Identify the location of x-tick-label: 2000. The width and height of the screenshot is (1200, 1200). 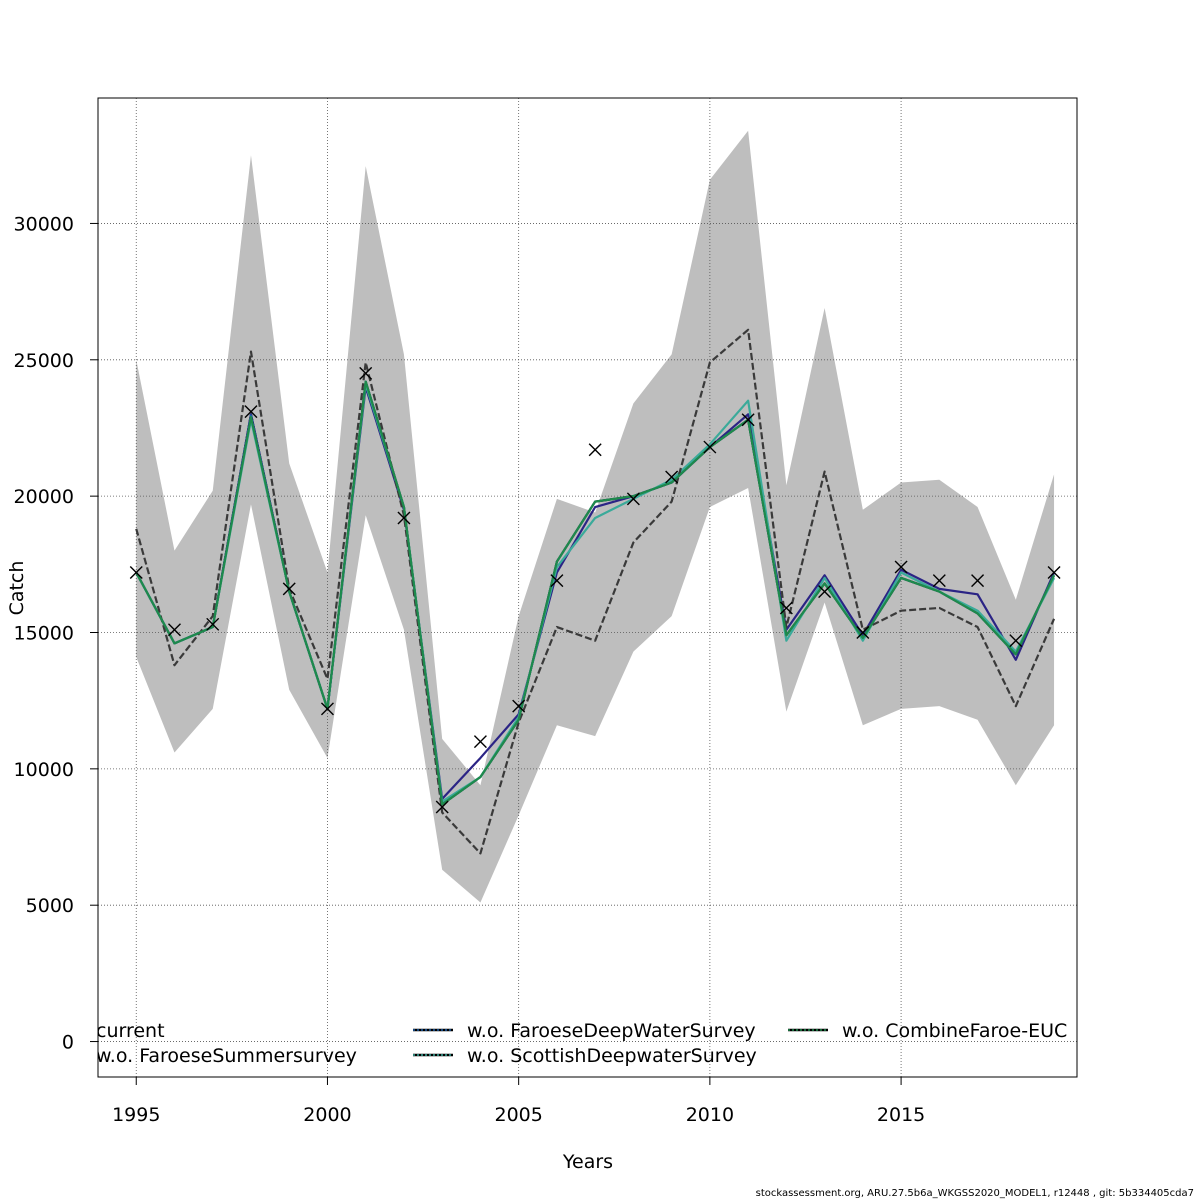
(327, 1115).